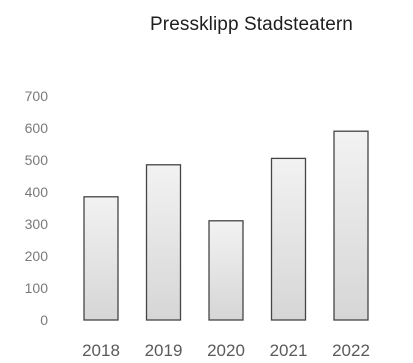  I want to click on x-tick-label: 2022, so click(351, 350).